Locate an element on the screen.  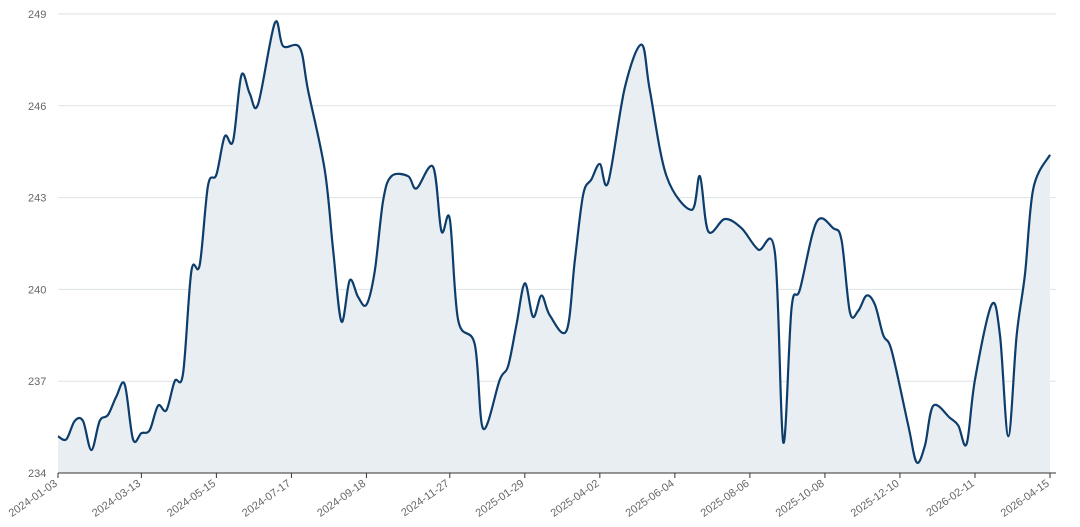
x-tick-label: 2024-01-03 is located at coordinates (33, 499).